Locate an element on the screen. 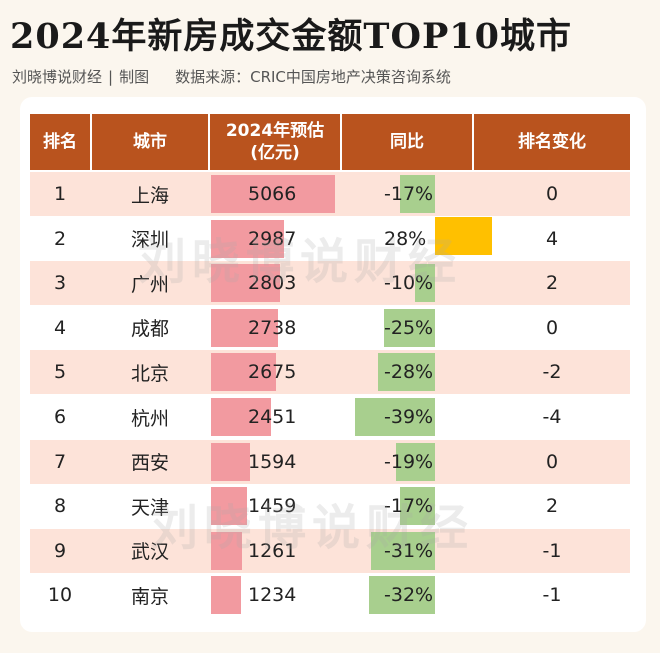  byline: 刘晓博说财经 | 制图 数据来源：CRIC中国房地产决策咨询系统 is located at coordinates (231, 76).